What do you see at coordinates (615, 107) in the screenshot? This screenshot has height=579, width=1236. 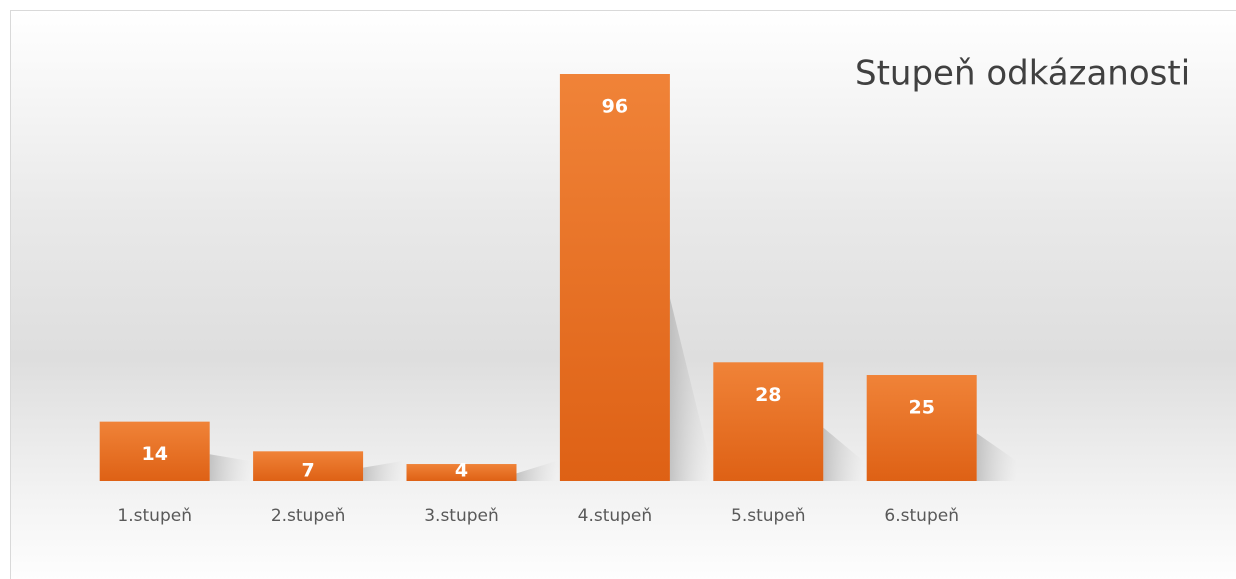 I see `data-label: 96` at bounding box center [615, 107].